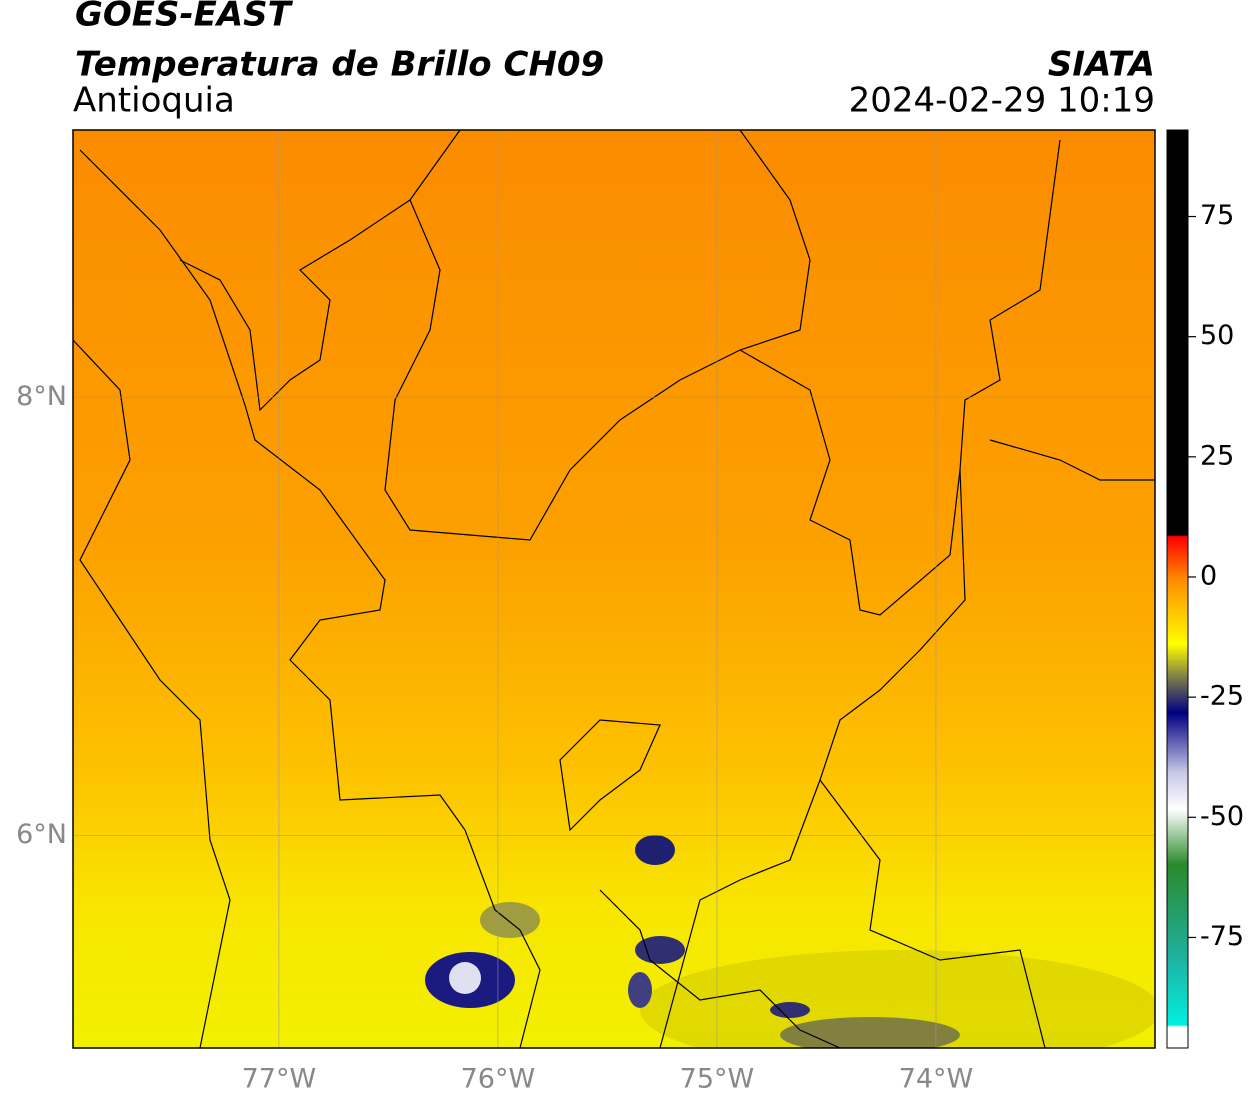  Describe the element at coordinates (1217, 215) in the screenshot. I see `colorbar-tick-label: 75` at that location.